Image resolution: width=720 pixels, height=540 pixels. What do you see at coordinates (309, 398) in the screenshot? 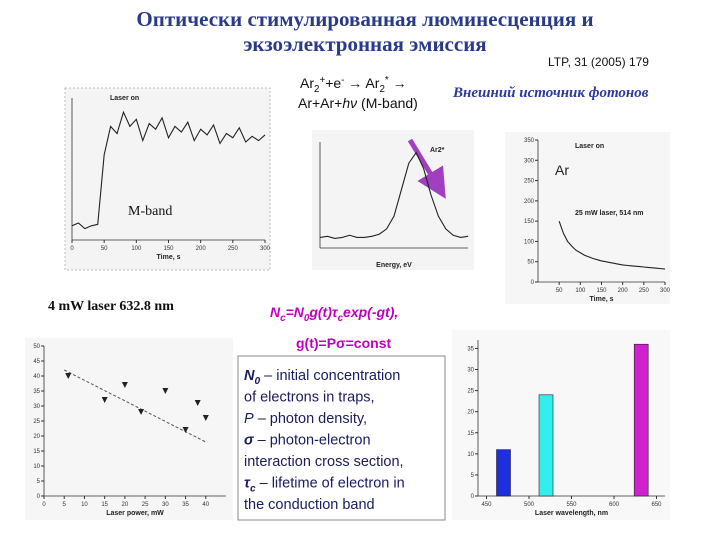
I see `rich-text: of electrons in traps,` at bounding box center [309, 398].